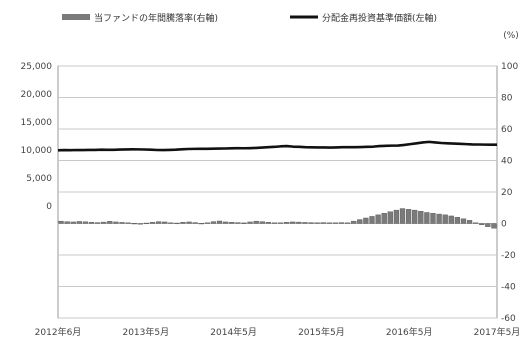  What do you see at coordinates (379, 18) in the screenshot?
I see `legend-label-line: 分配金再投資基準価額(左軸)` at bounding box center [379, 18].